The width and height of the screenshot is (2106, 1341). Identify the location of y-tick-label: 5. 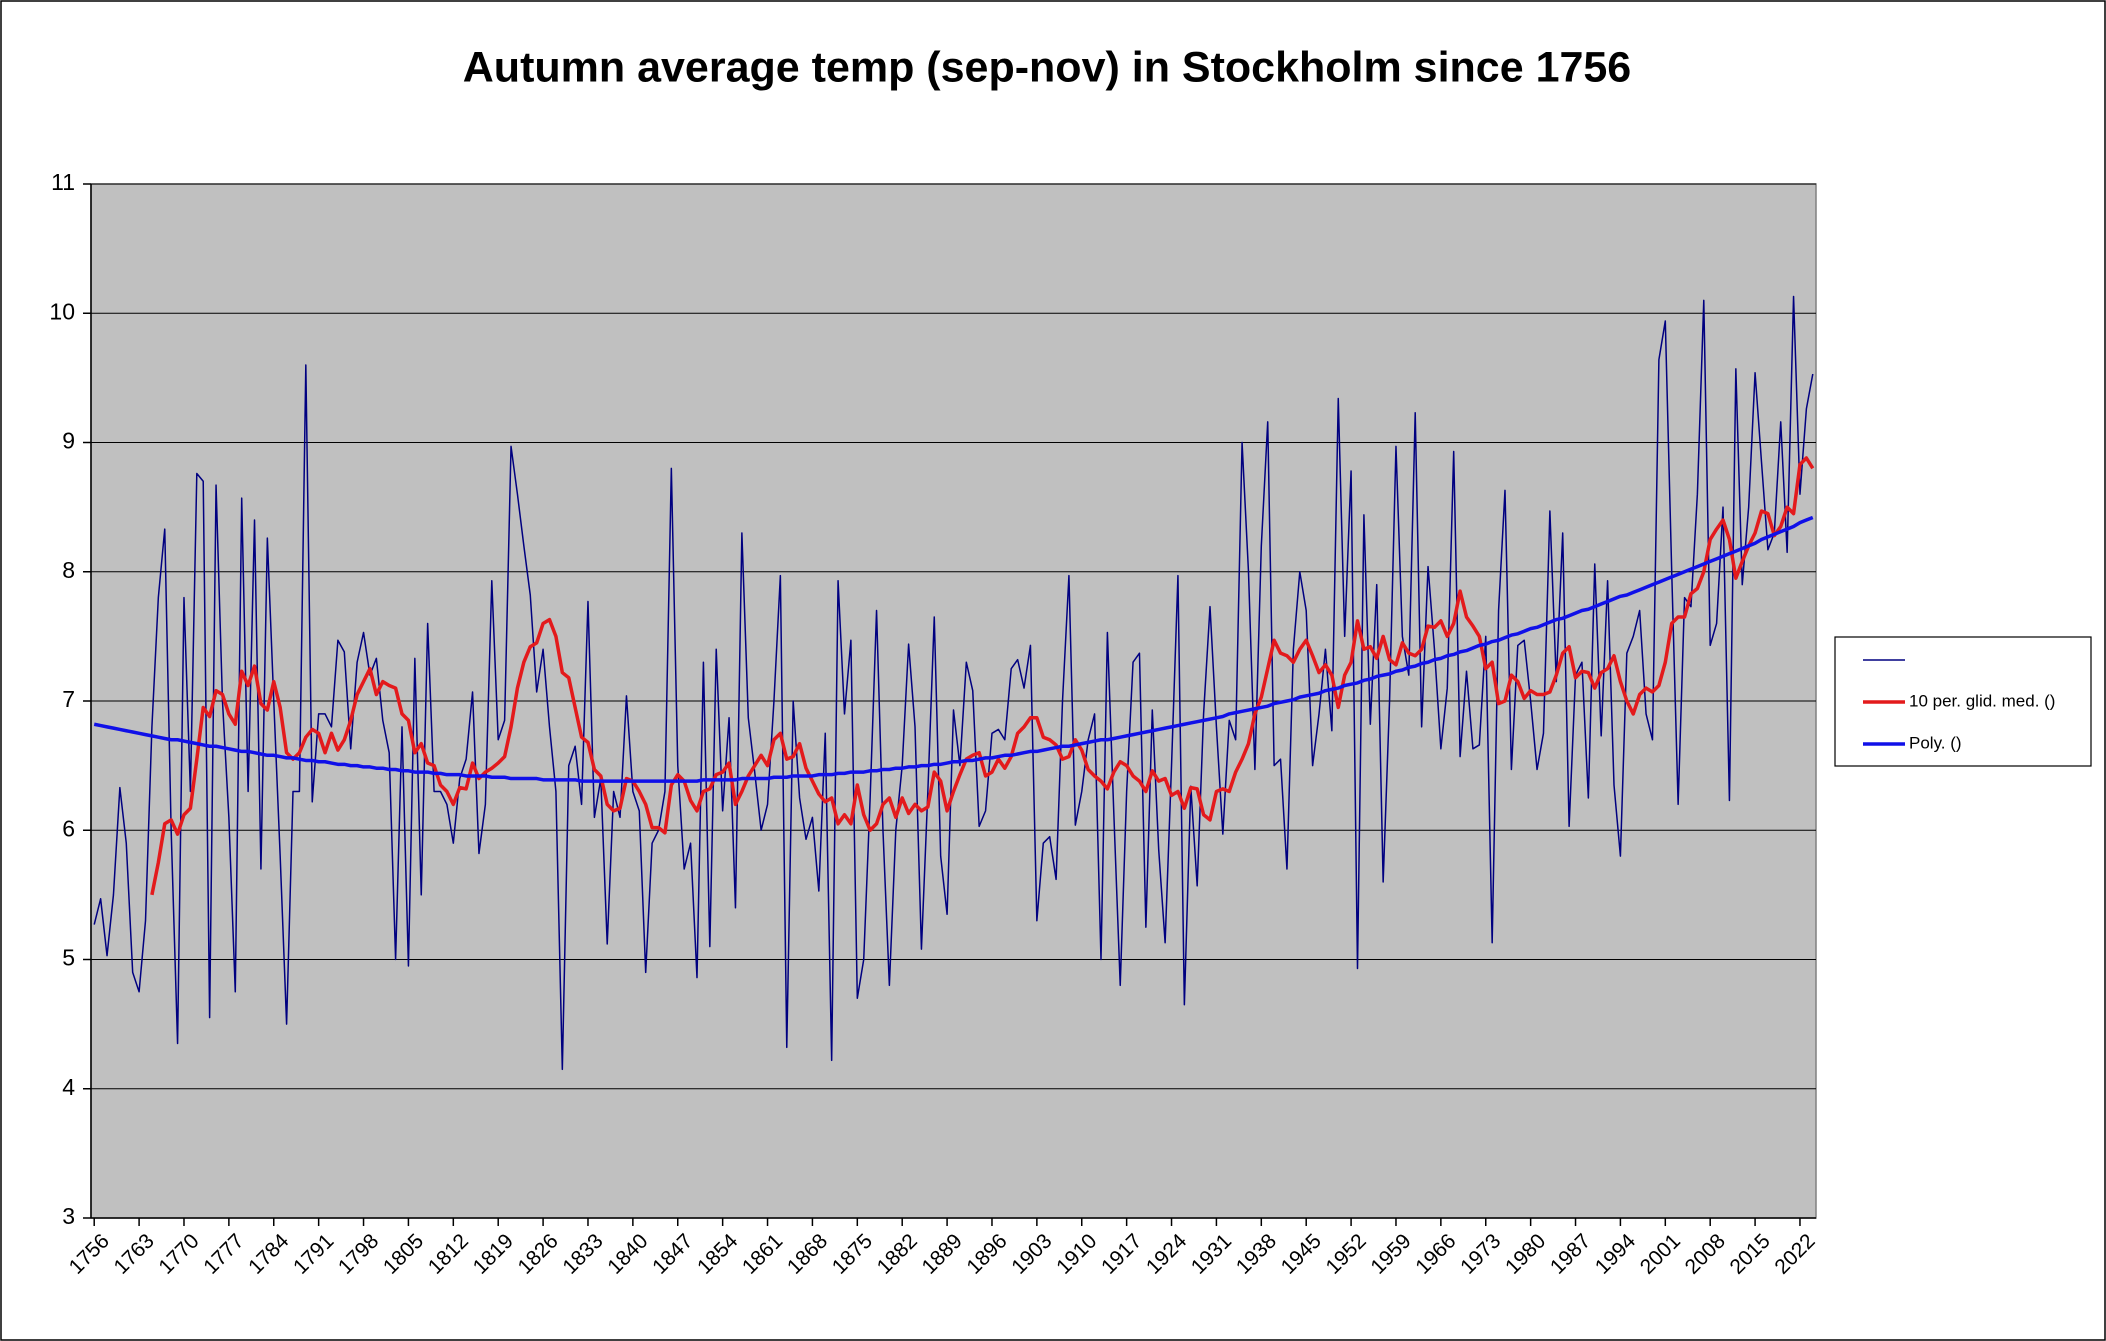
(68, 958).